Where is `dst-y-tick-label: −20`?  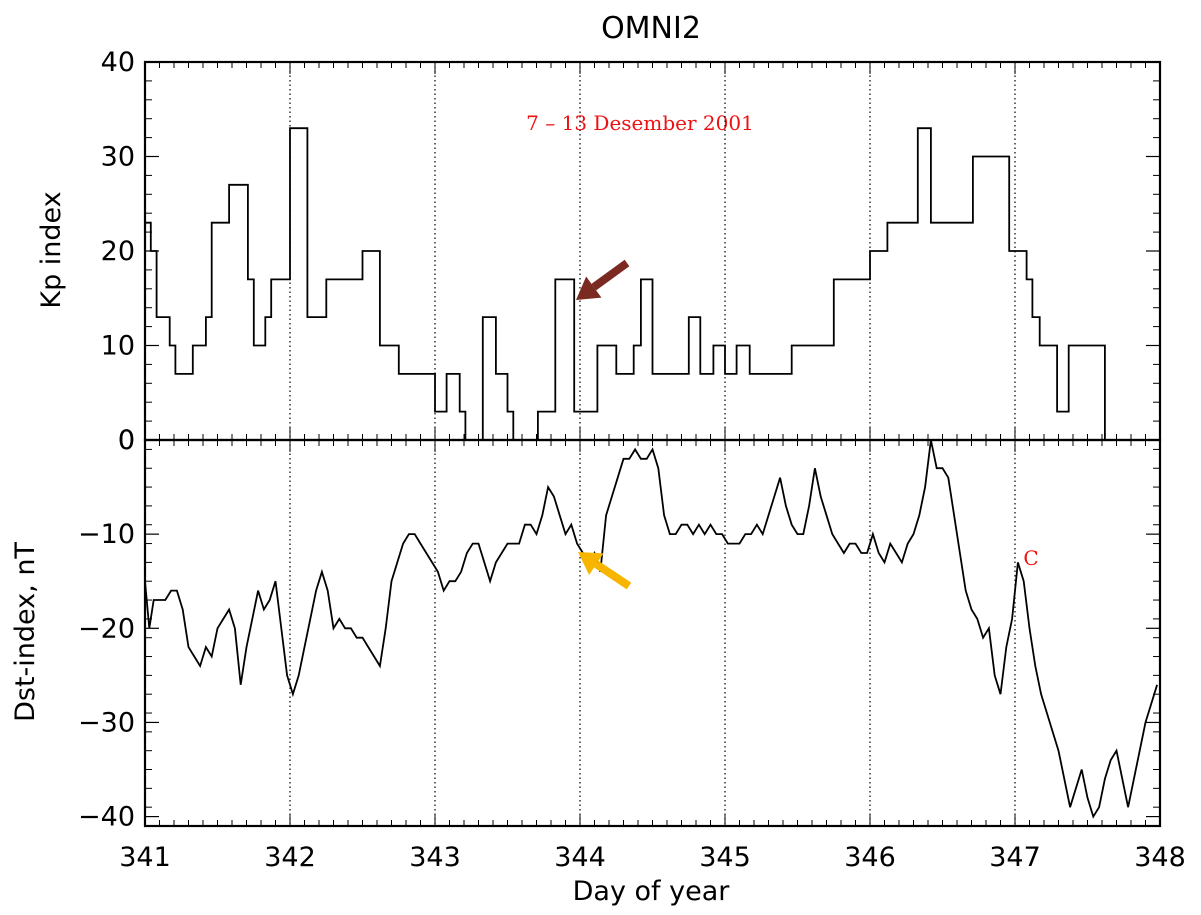
dst-y-tick-label: −20 is located at coordinates (106, 628).